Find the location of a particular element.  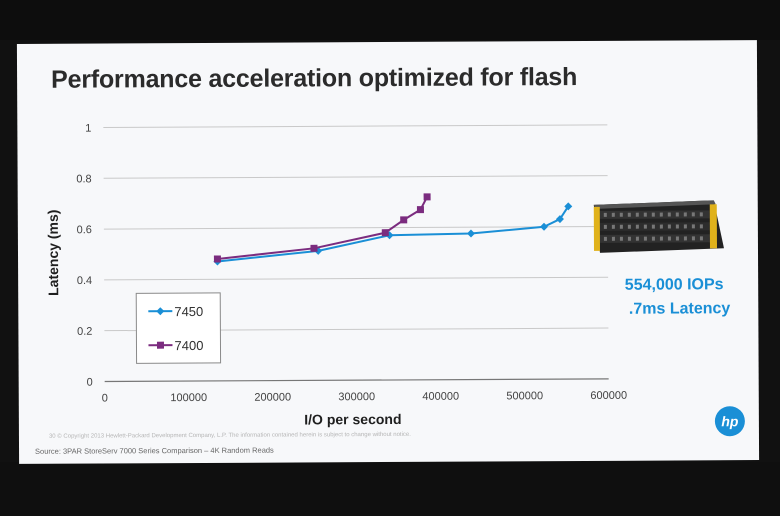

y-tick-label: 0 is located at coordinates (90, 383).